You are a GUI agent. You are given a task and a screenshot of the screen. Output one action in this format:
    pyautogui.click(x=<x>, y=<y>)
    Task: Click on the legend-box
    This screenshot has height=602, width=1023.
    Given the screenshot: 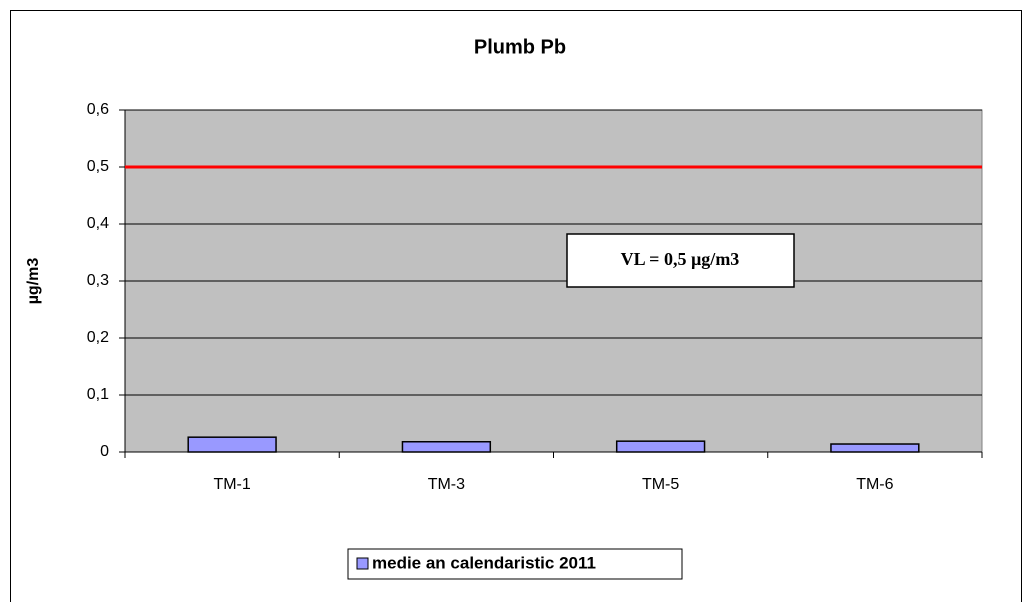 What is the action you would take?
    pyautogui.click(x=515, y=564)
    